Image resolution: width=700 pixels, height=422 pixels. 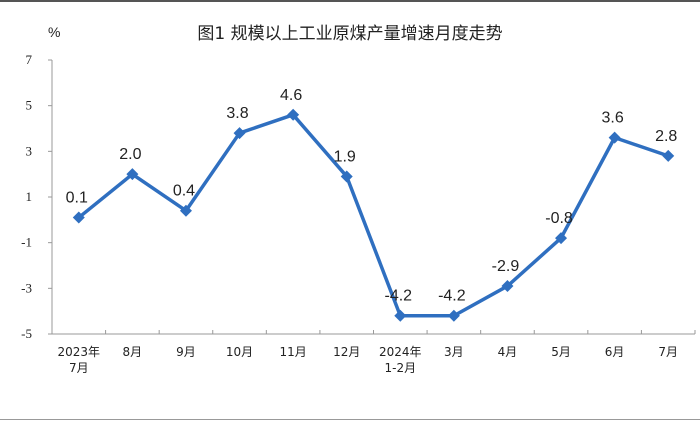 I want to click on y-tick-label: -1, so click(x=26, y=242).